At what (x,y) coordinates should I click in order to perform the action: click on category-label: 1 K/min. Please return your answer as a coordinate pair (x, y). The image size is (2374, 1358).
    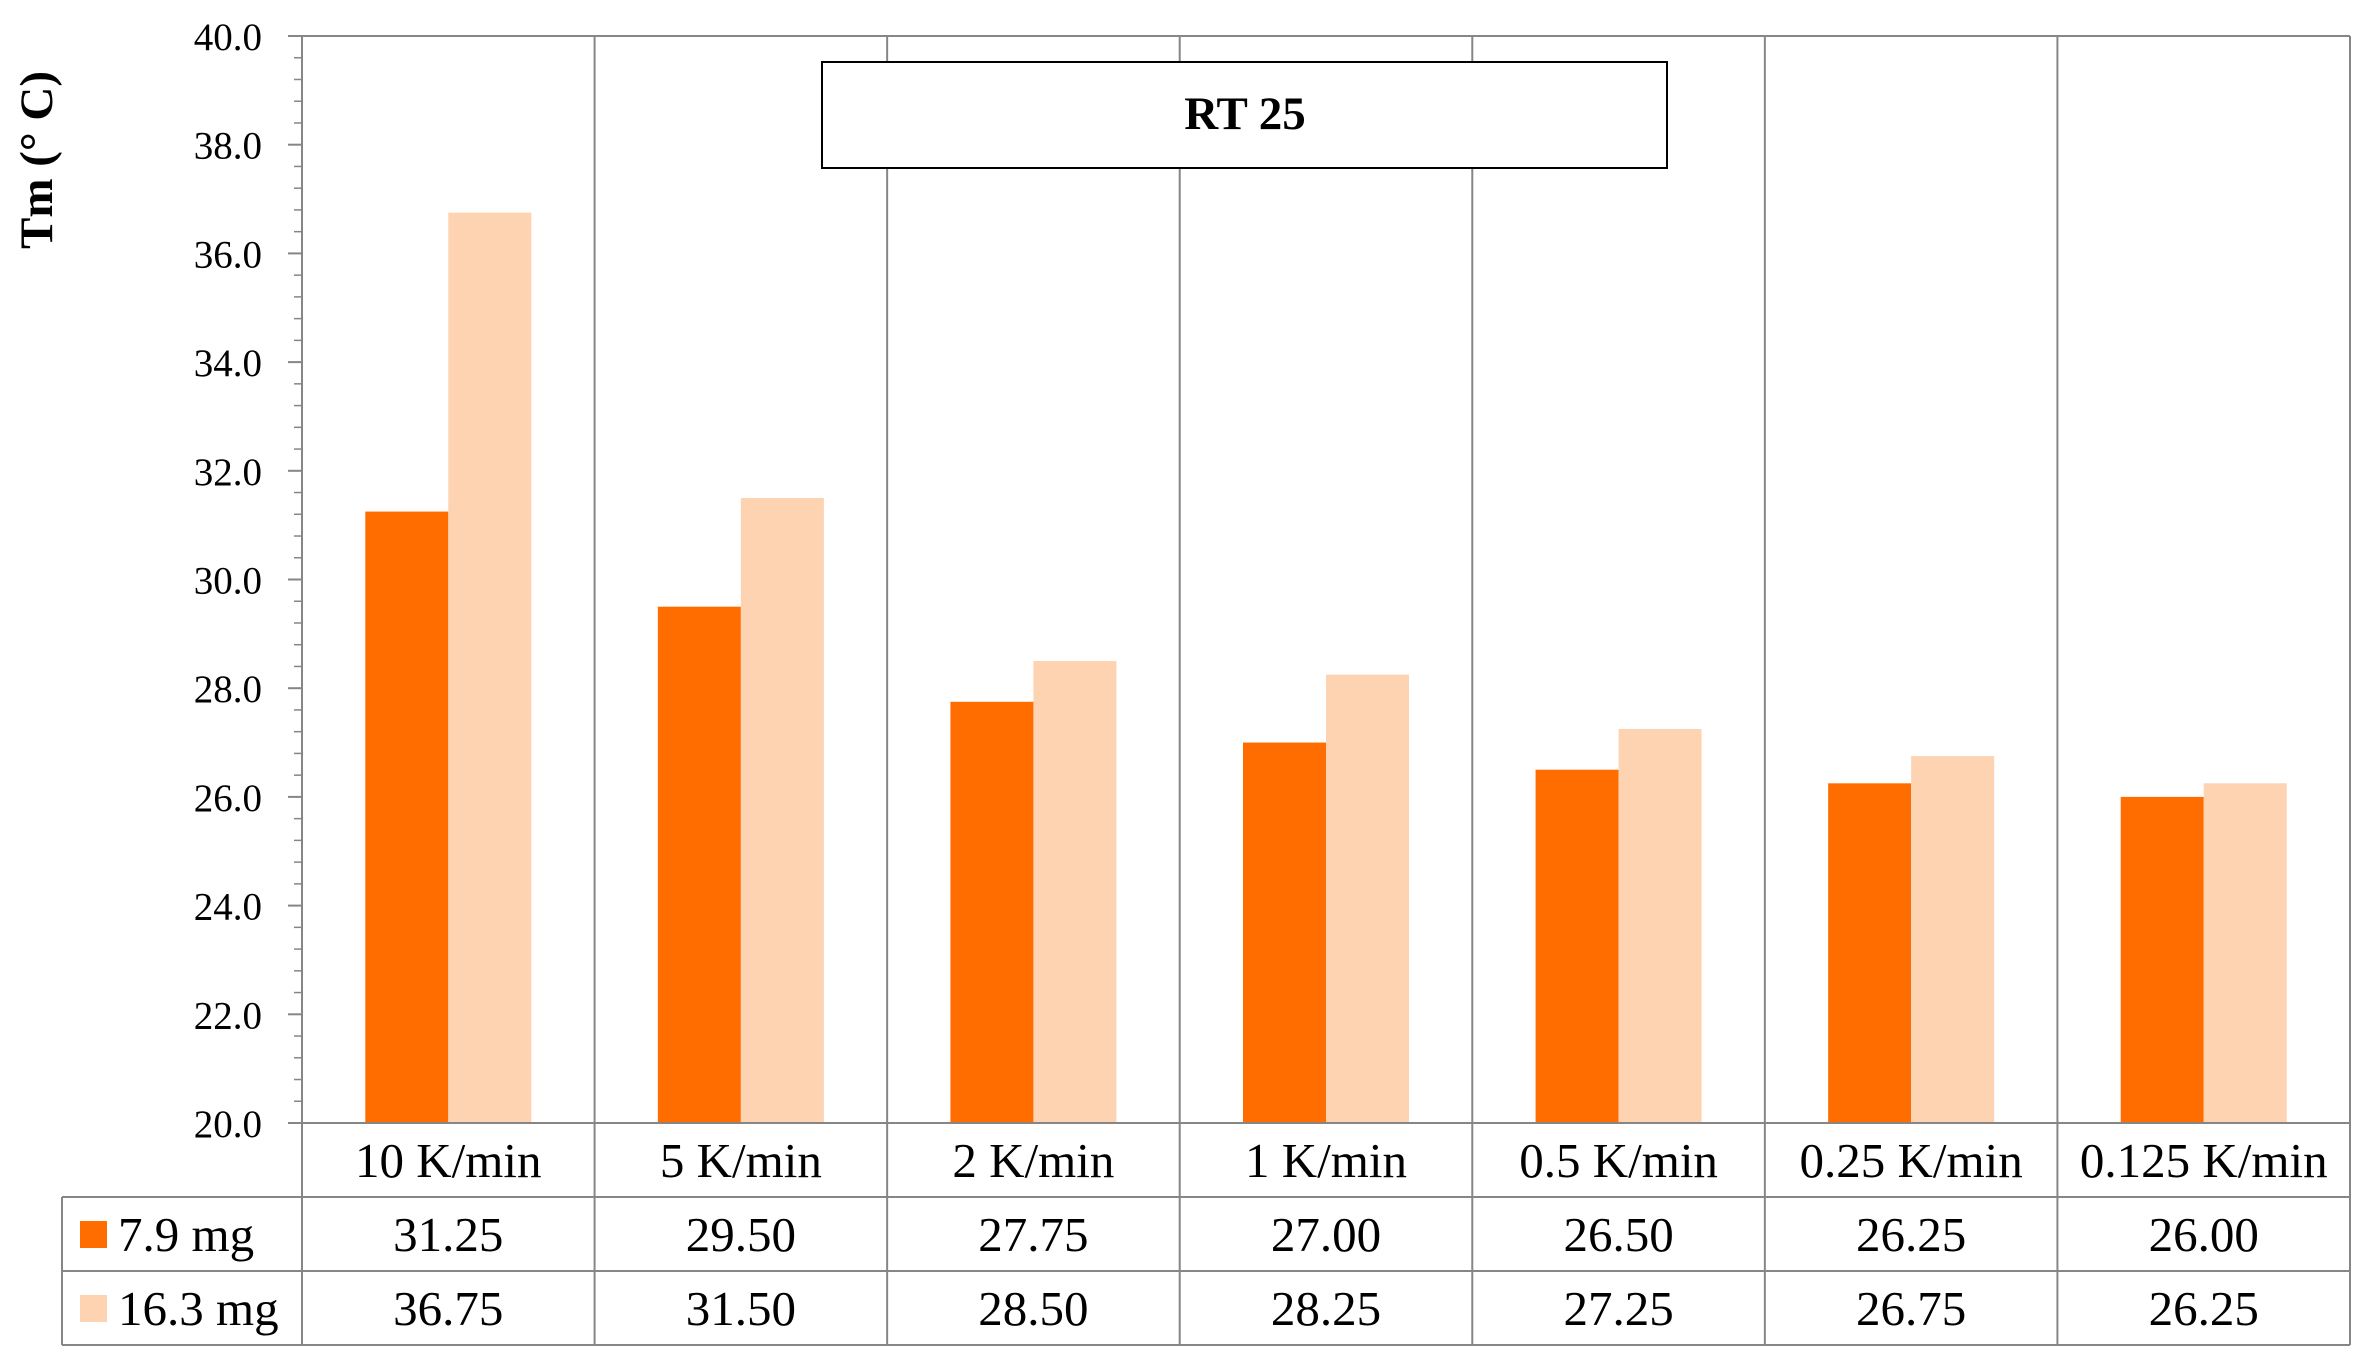
    Looking at the image, I should click on (1326, 1160).